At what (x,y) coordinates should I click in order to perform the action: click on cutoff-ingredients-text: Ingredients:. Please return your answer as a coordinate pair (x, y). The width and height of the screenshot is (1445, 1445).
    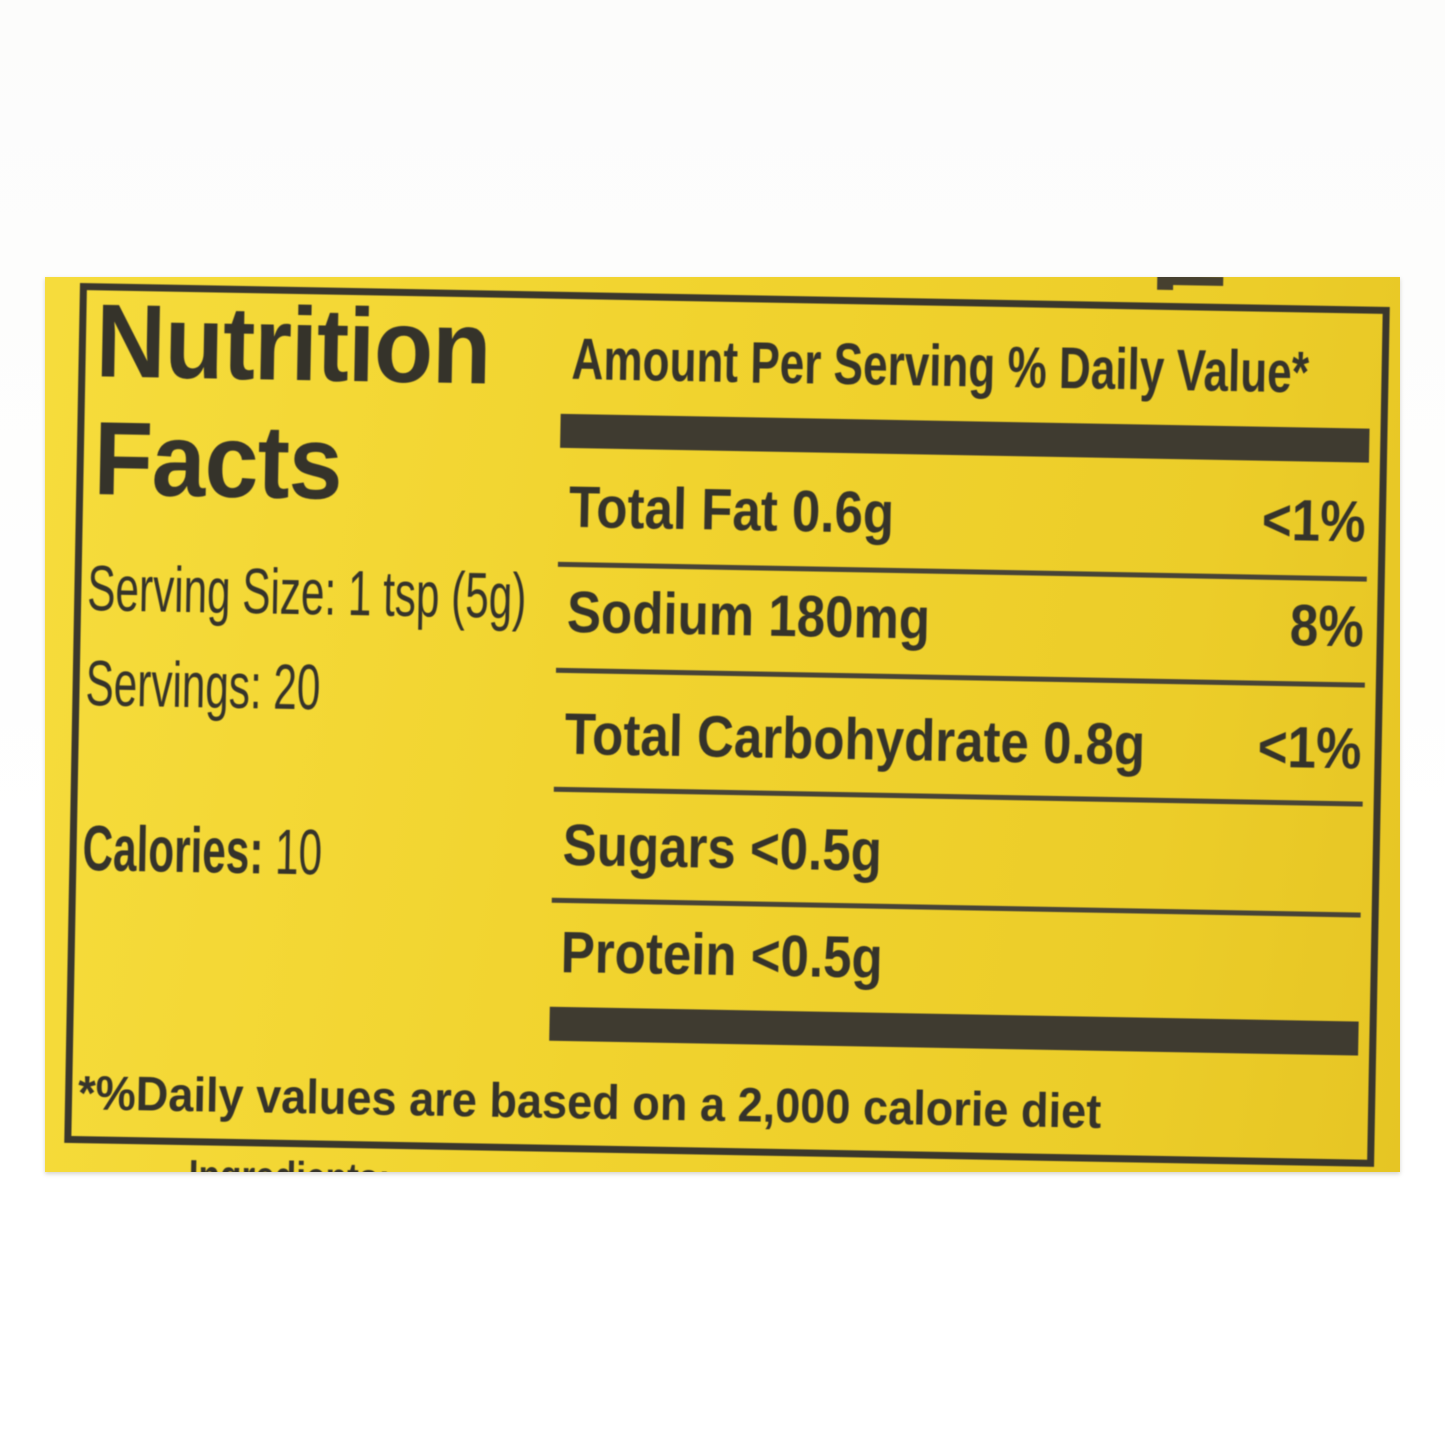
    Looking at the image, I should click on (289, 1161).